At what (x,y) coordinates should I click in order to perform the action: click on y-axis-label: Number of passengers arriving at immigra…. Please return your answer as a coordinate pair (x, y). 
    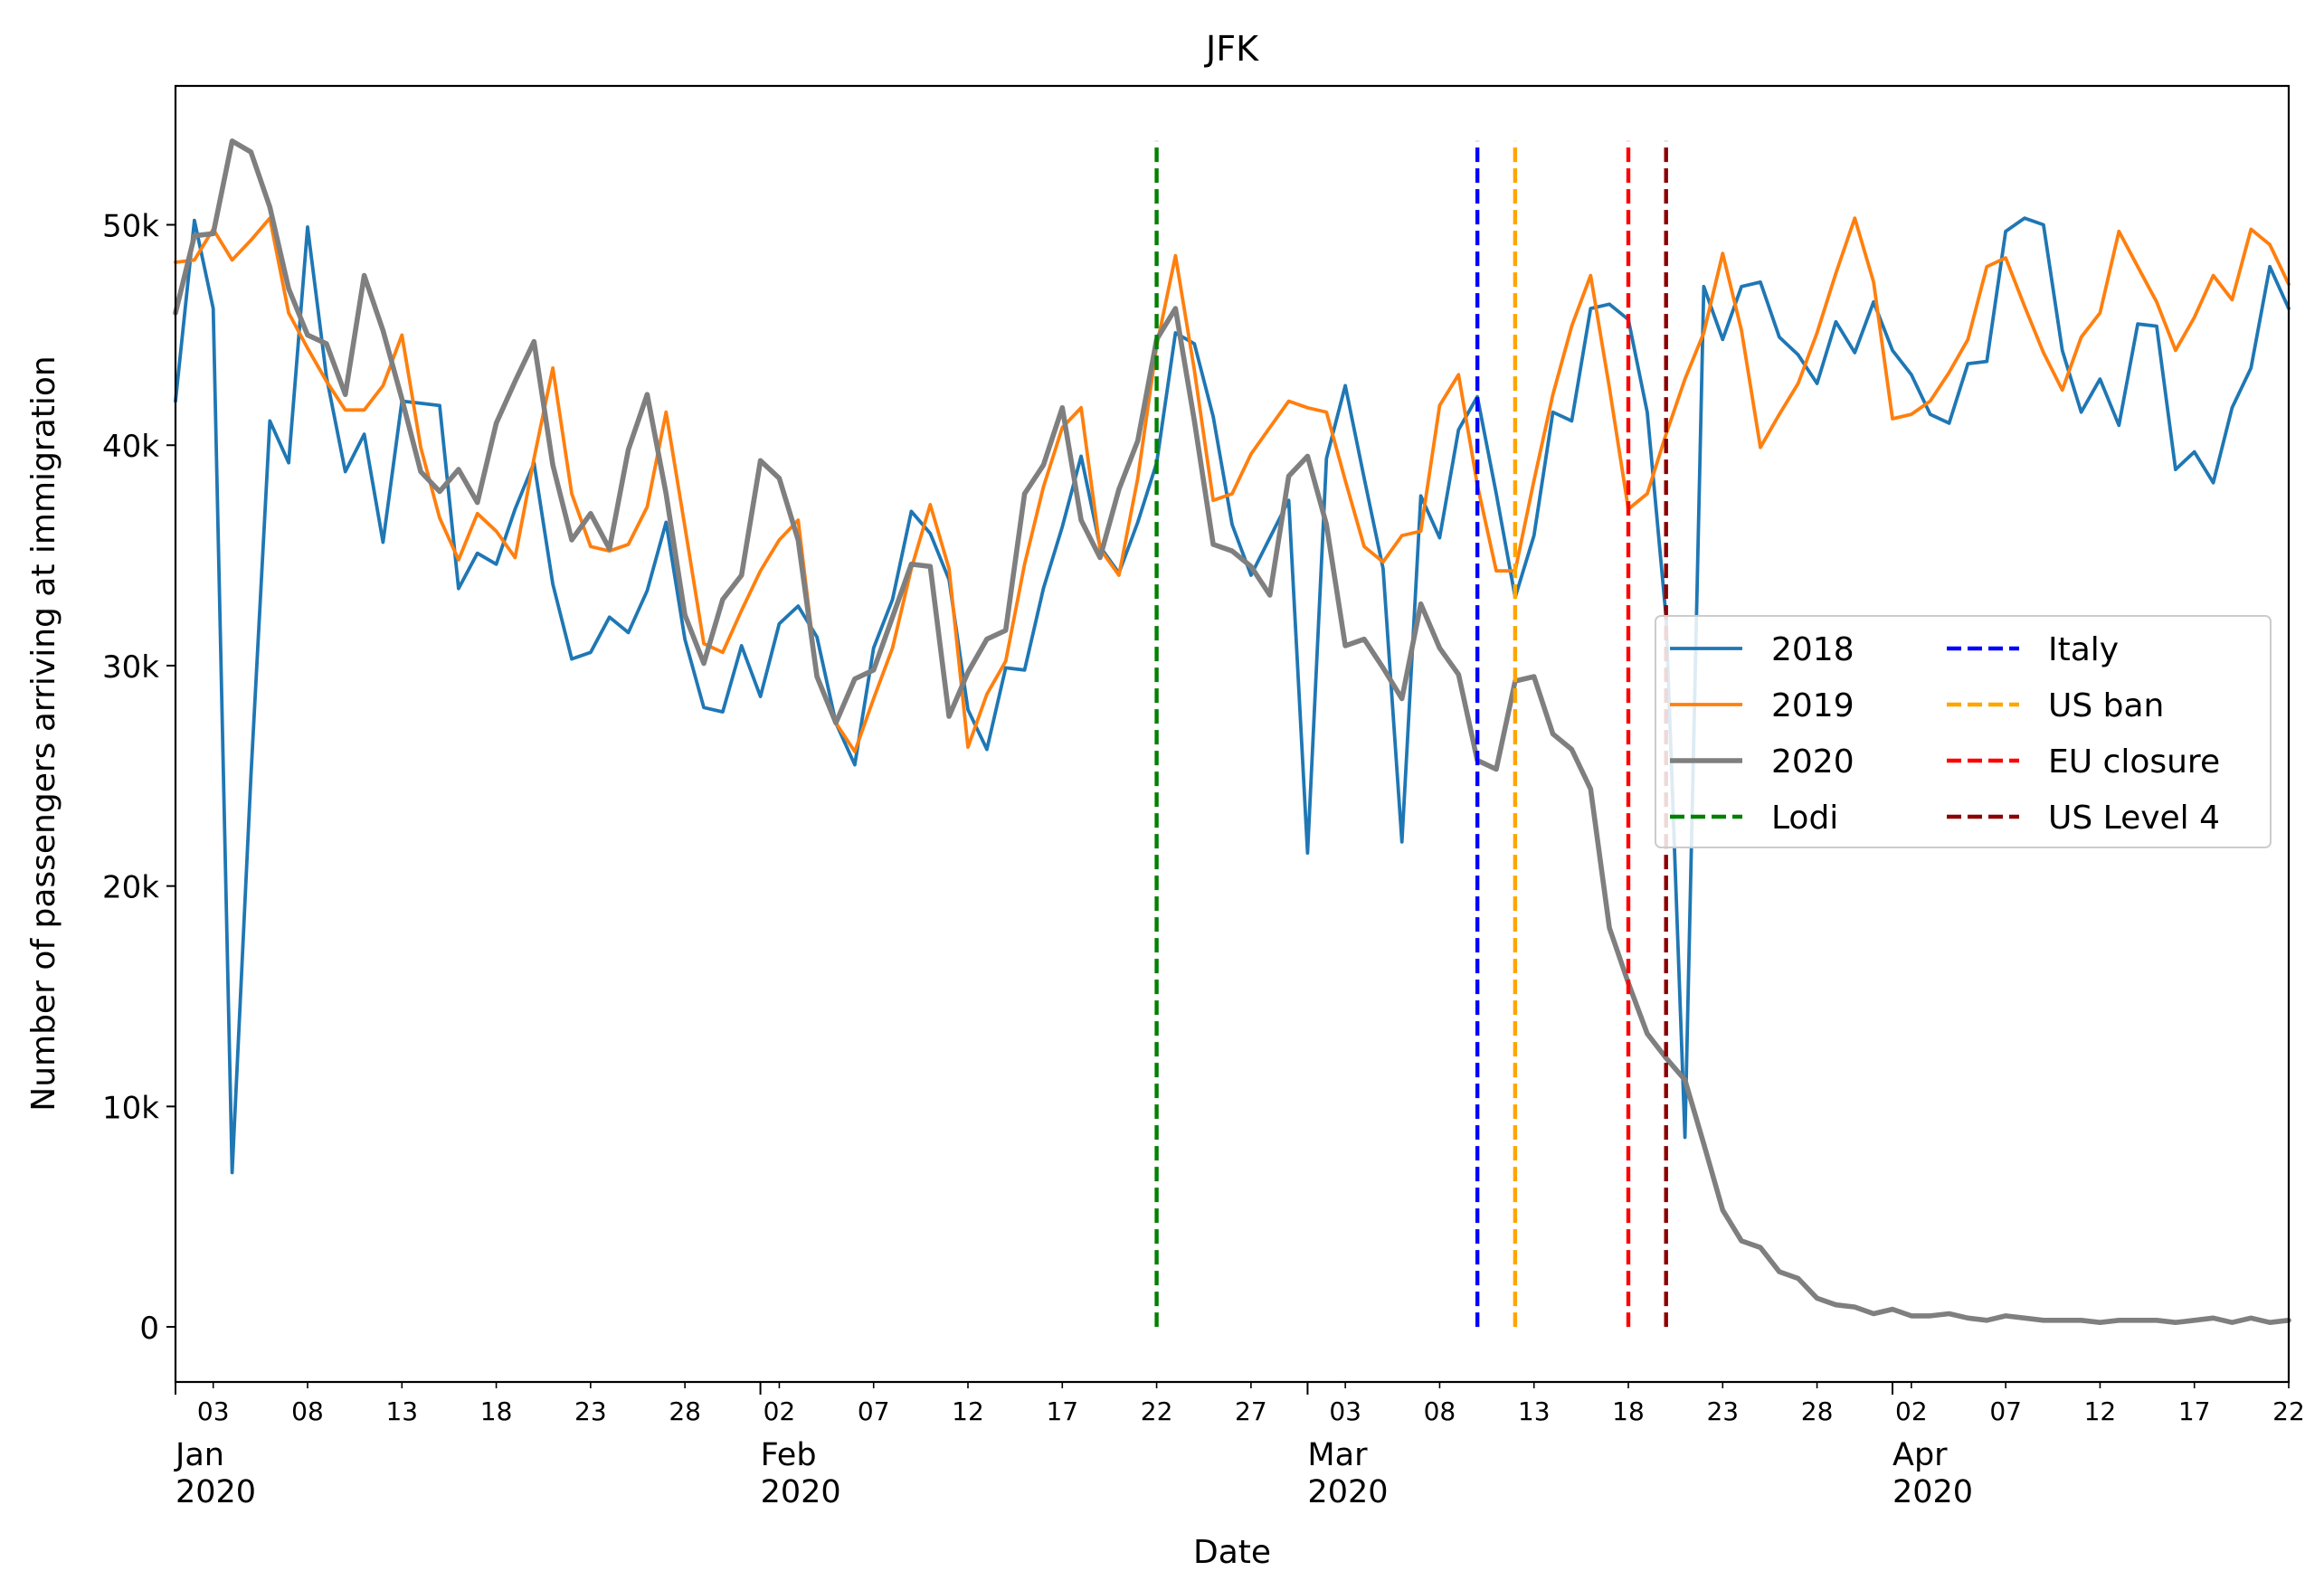
    Looking at the image, I should click on (43, 733).